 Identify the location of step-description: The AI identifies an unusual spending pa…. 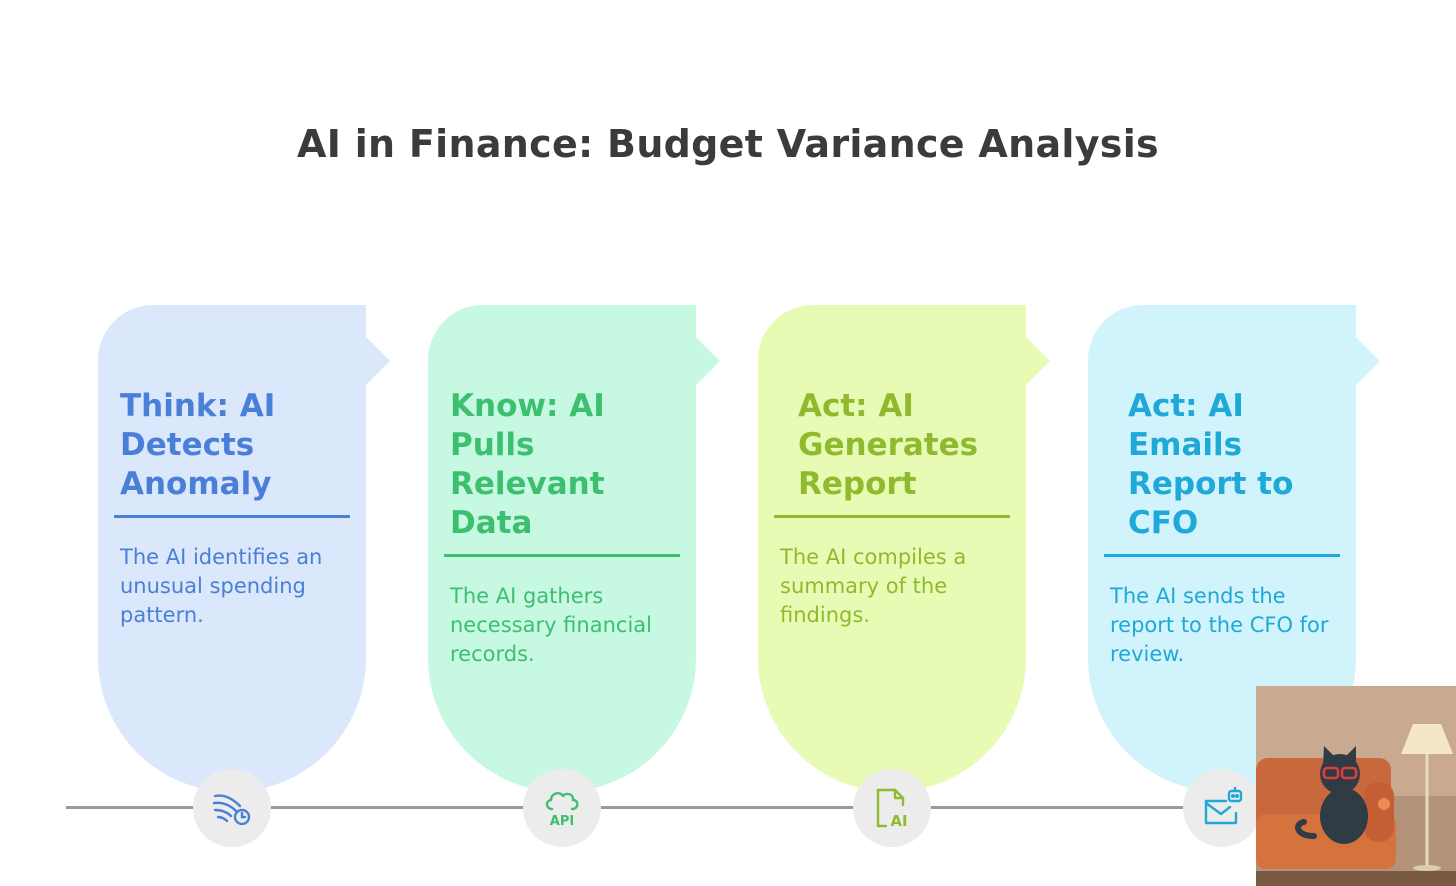
(221, 586).